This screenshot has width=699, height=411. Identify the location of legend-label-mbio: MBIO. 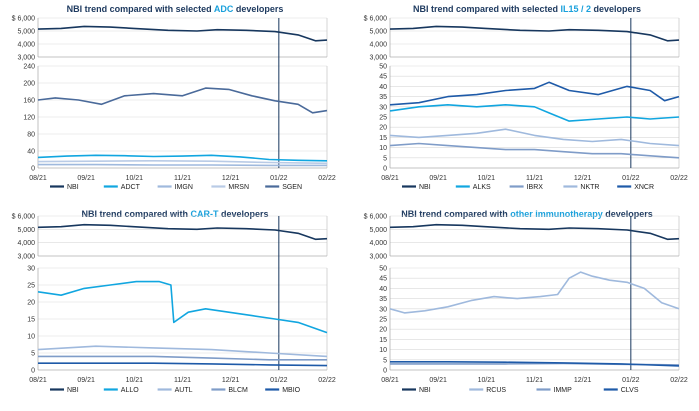
(291, 390).